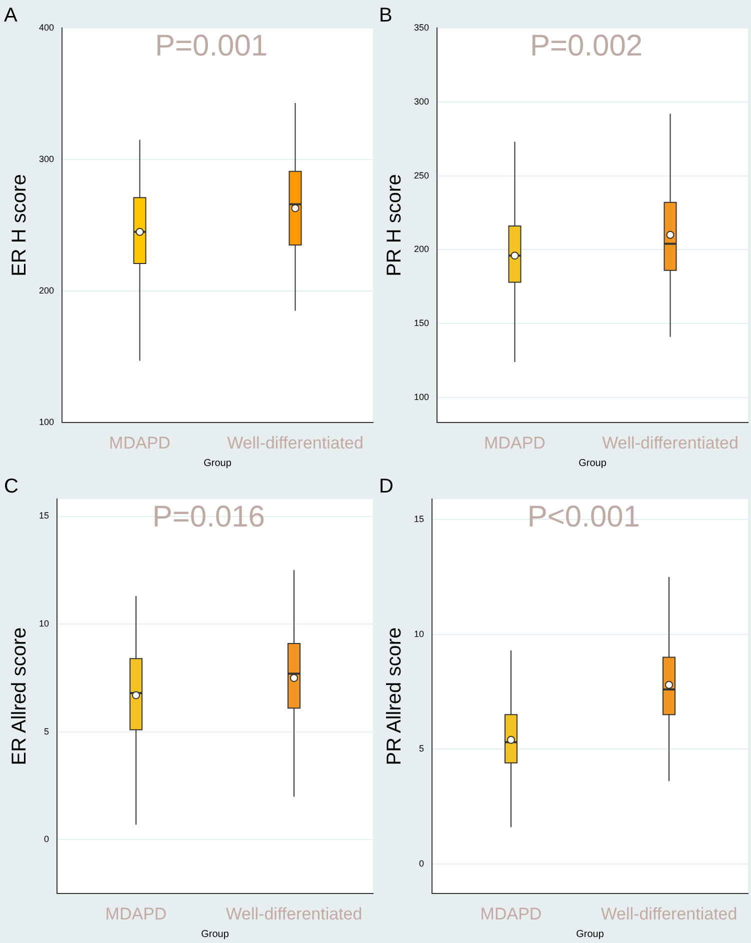  What do you see at coordinates (422, 323) in the screenshot?
I see `y-tick-label: 150` at bounding box center [422, 323].